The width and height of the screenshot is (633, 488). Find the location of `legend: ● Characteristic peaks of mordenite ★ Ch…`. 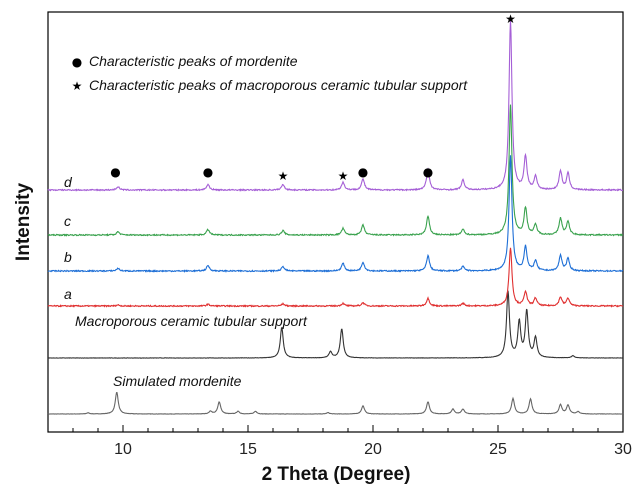

legend: ● Characteristic peaks of mordenite ★ Ch… is located at coordinates (270, 73).